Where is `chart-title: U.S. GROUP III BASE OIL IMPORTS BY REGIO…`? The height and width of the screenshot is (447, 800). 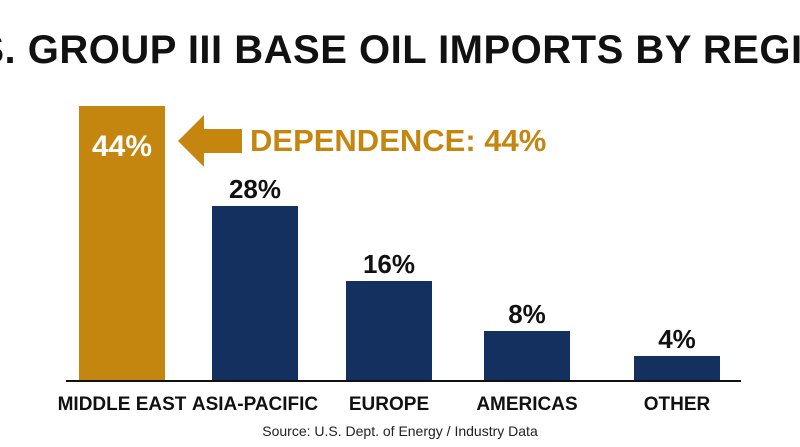
chart-title: U.S. GROUP III BASE OIL IMPORTS BY REGIO… is located at coordinates (400, 50).